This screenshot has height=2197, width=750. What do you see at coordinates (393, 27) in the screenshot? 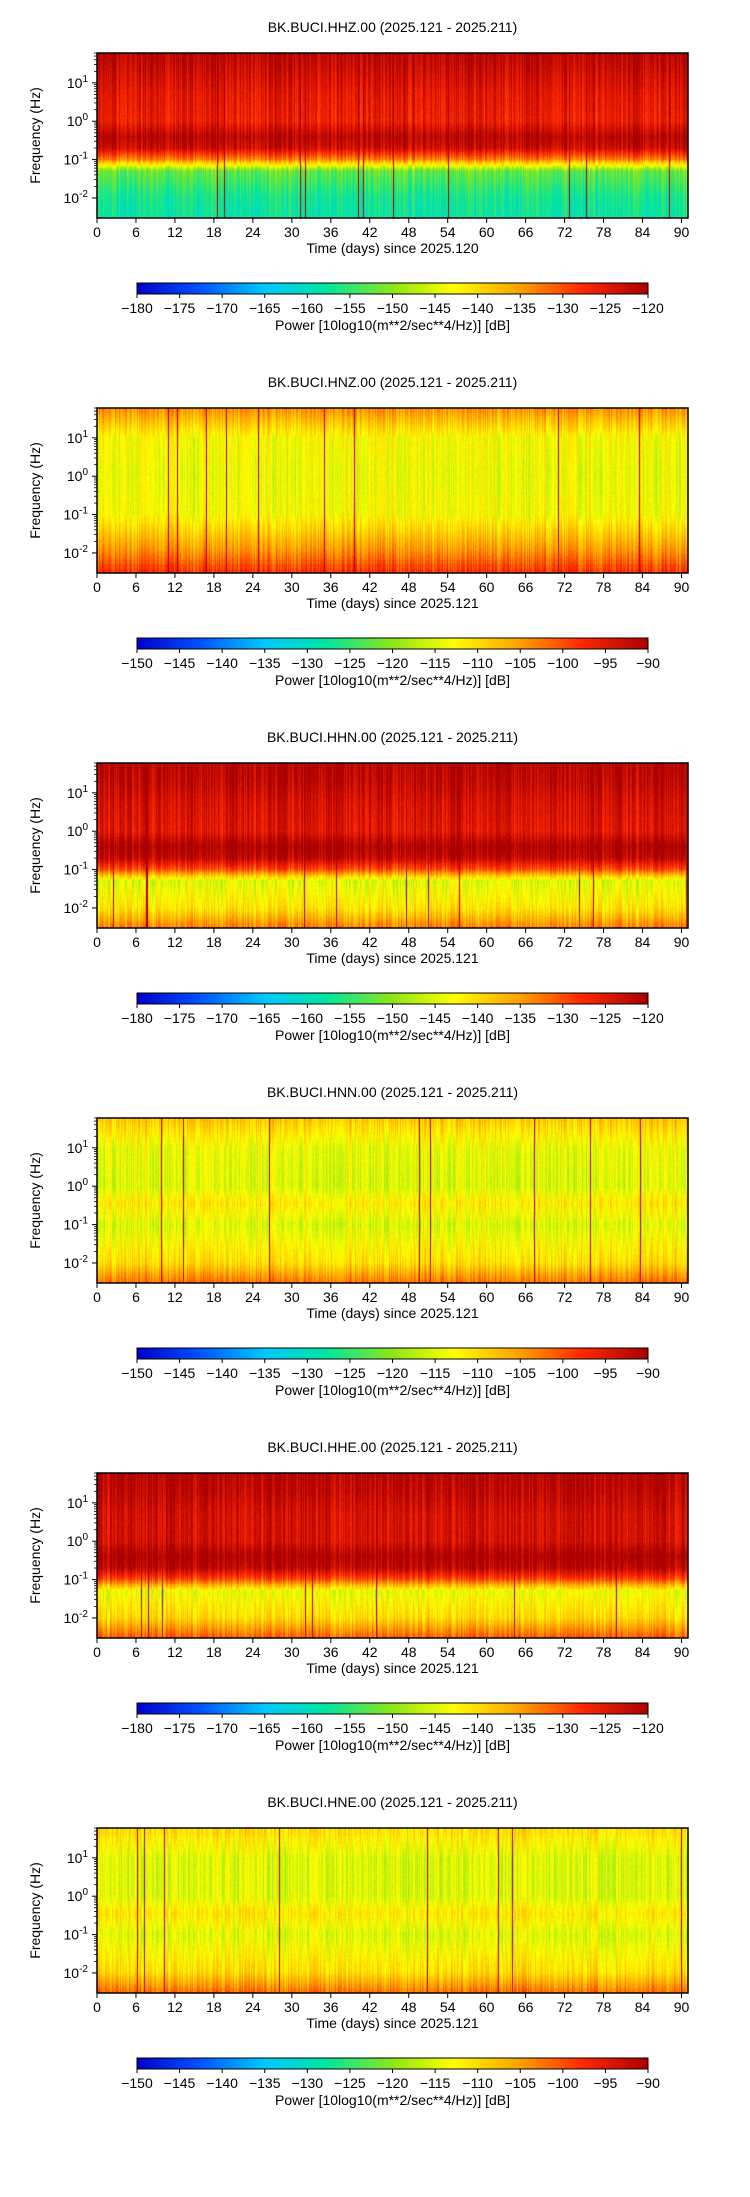
I see `chart-title: BK.BUCI.HHZ.00 (2025.121 - 2025.211)` at bounding box center [393, 27].